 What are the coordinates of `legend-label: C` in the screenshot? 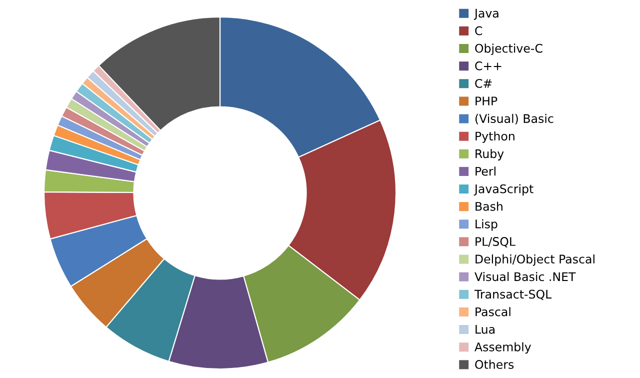 It's located at (478, 31).